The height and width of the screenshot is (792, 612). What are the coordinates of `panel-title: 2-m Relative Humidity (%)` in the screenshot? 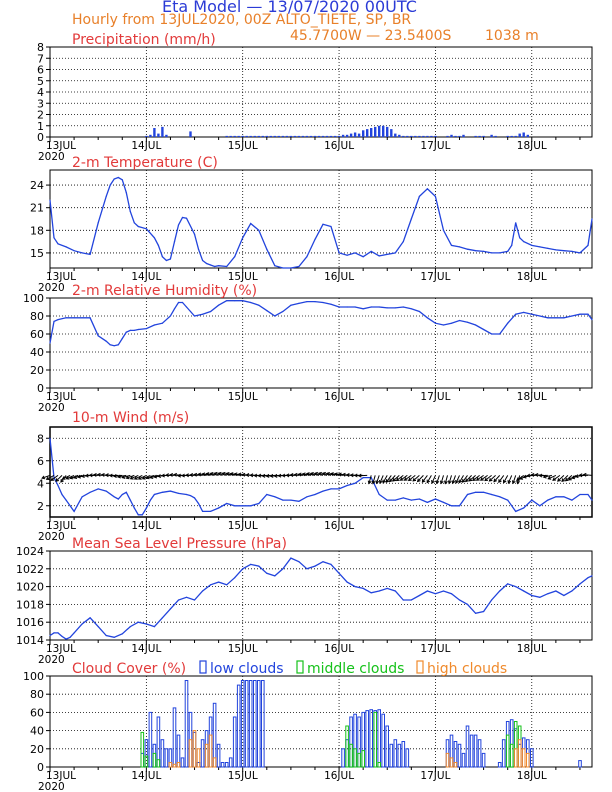 It's located at (164, 291).